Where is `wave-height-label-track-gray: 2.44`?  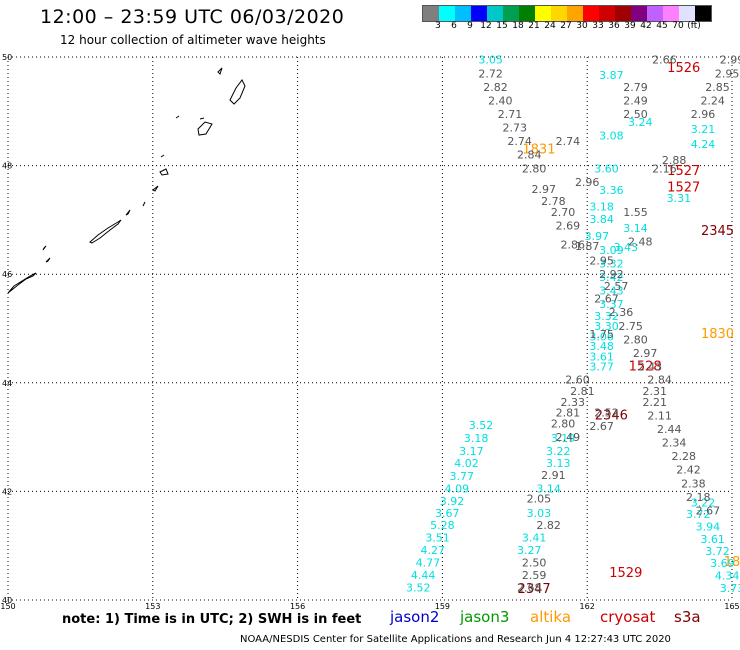
wave-height-label-track-gray: 2.44 is located at coordinates (669, 429).